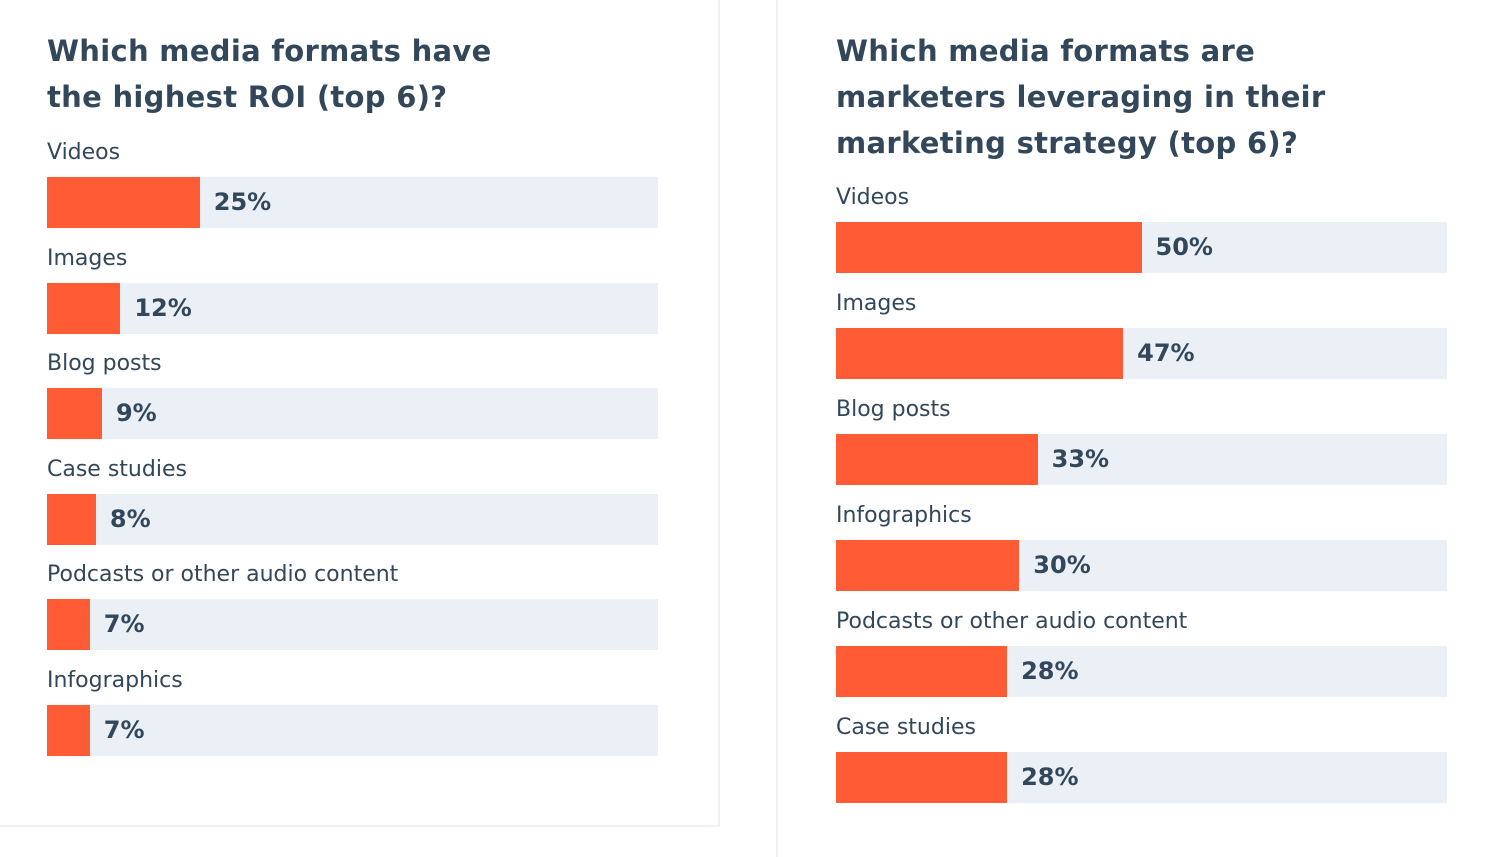  I want to click on value-label: 47%, so click(1166, 353).